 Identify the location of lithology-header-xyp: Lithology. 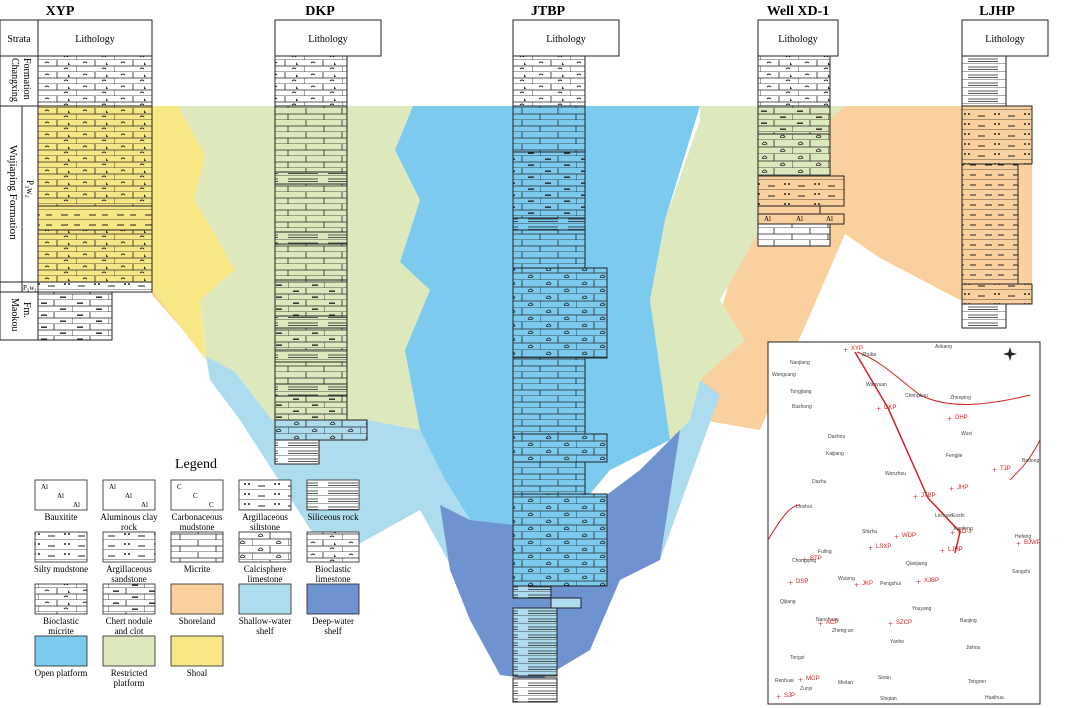
(94, 39).